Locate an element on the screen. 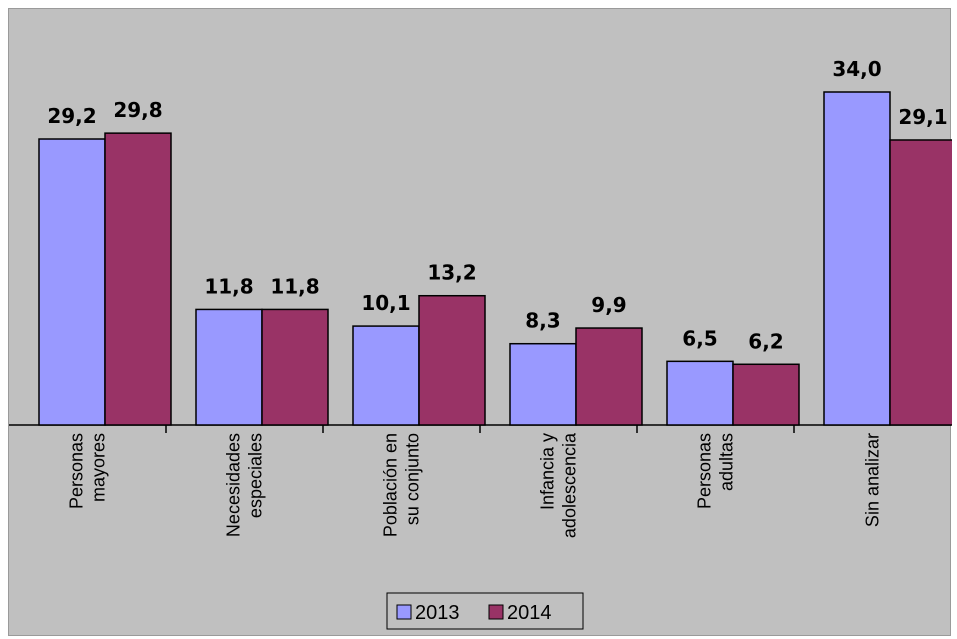 This screenshot has height=639, width=957. category-label: adultas is located at coordinates (727, 462).